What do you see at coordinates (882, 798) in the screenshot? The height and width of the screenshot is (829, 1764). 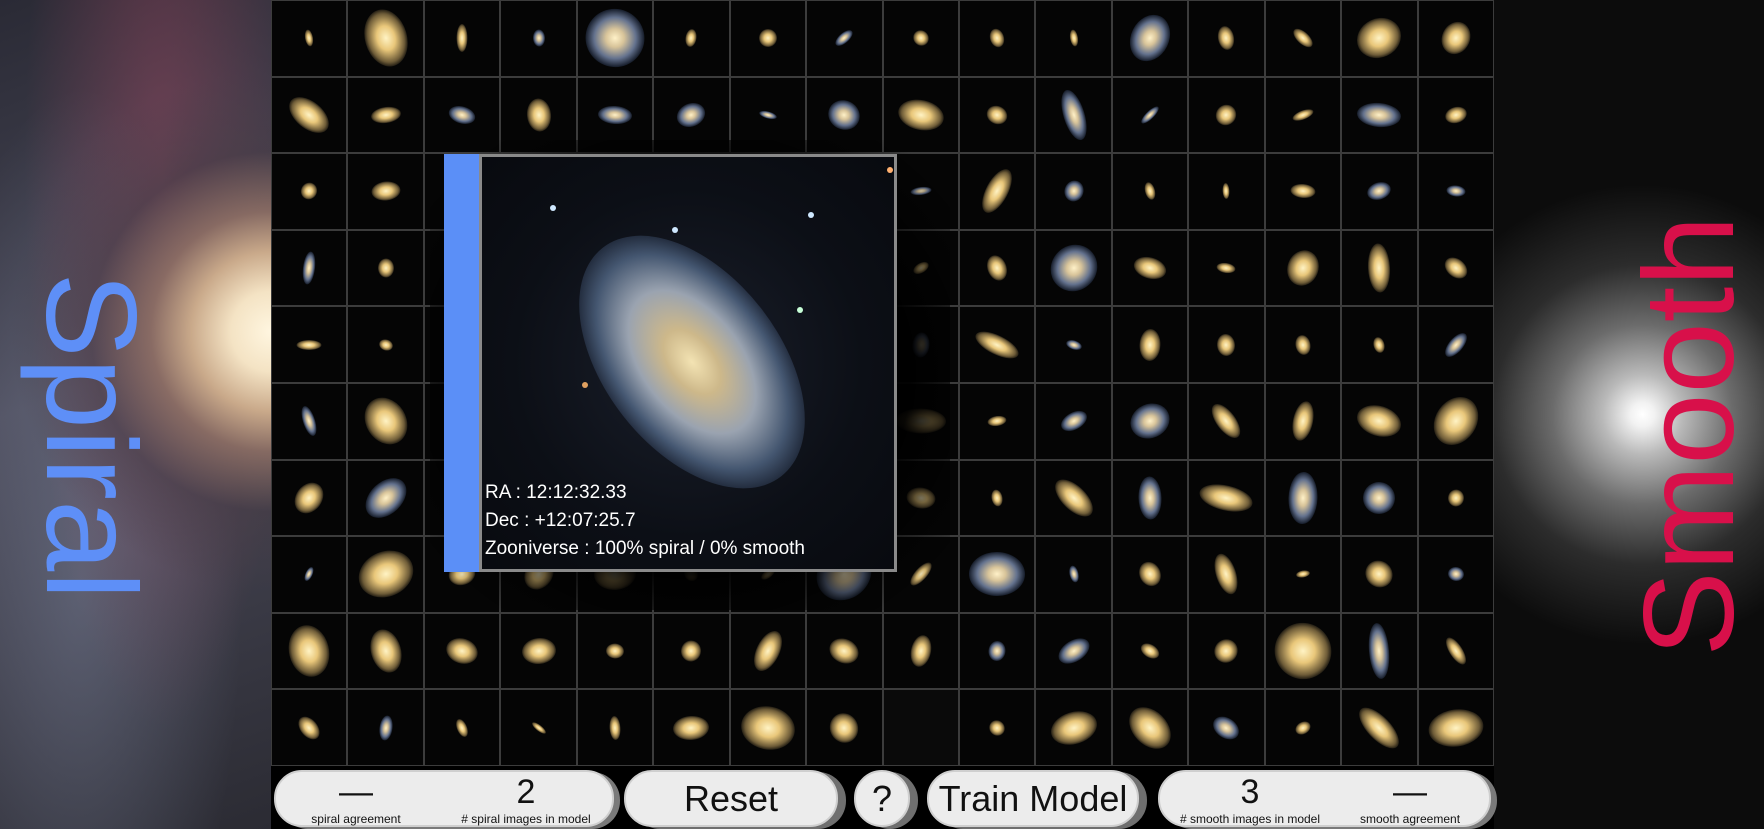 I see `help-button: ?` at bounding box center [882, 798].